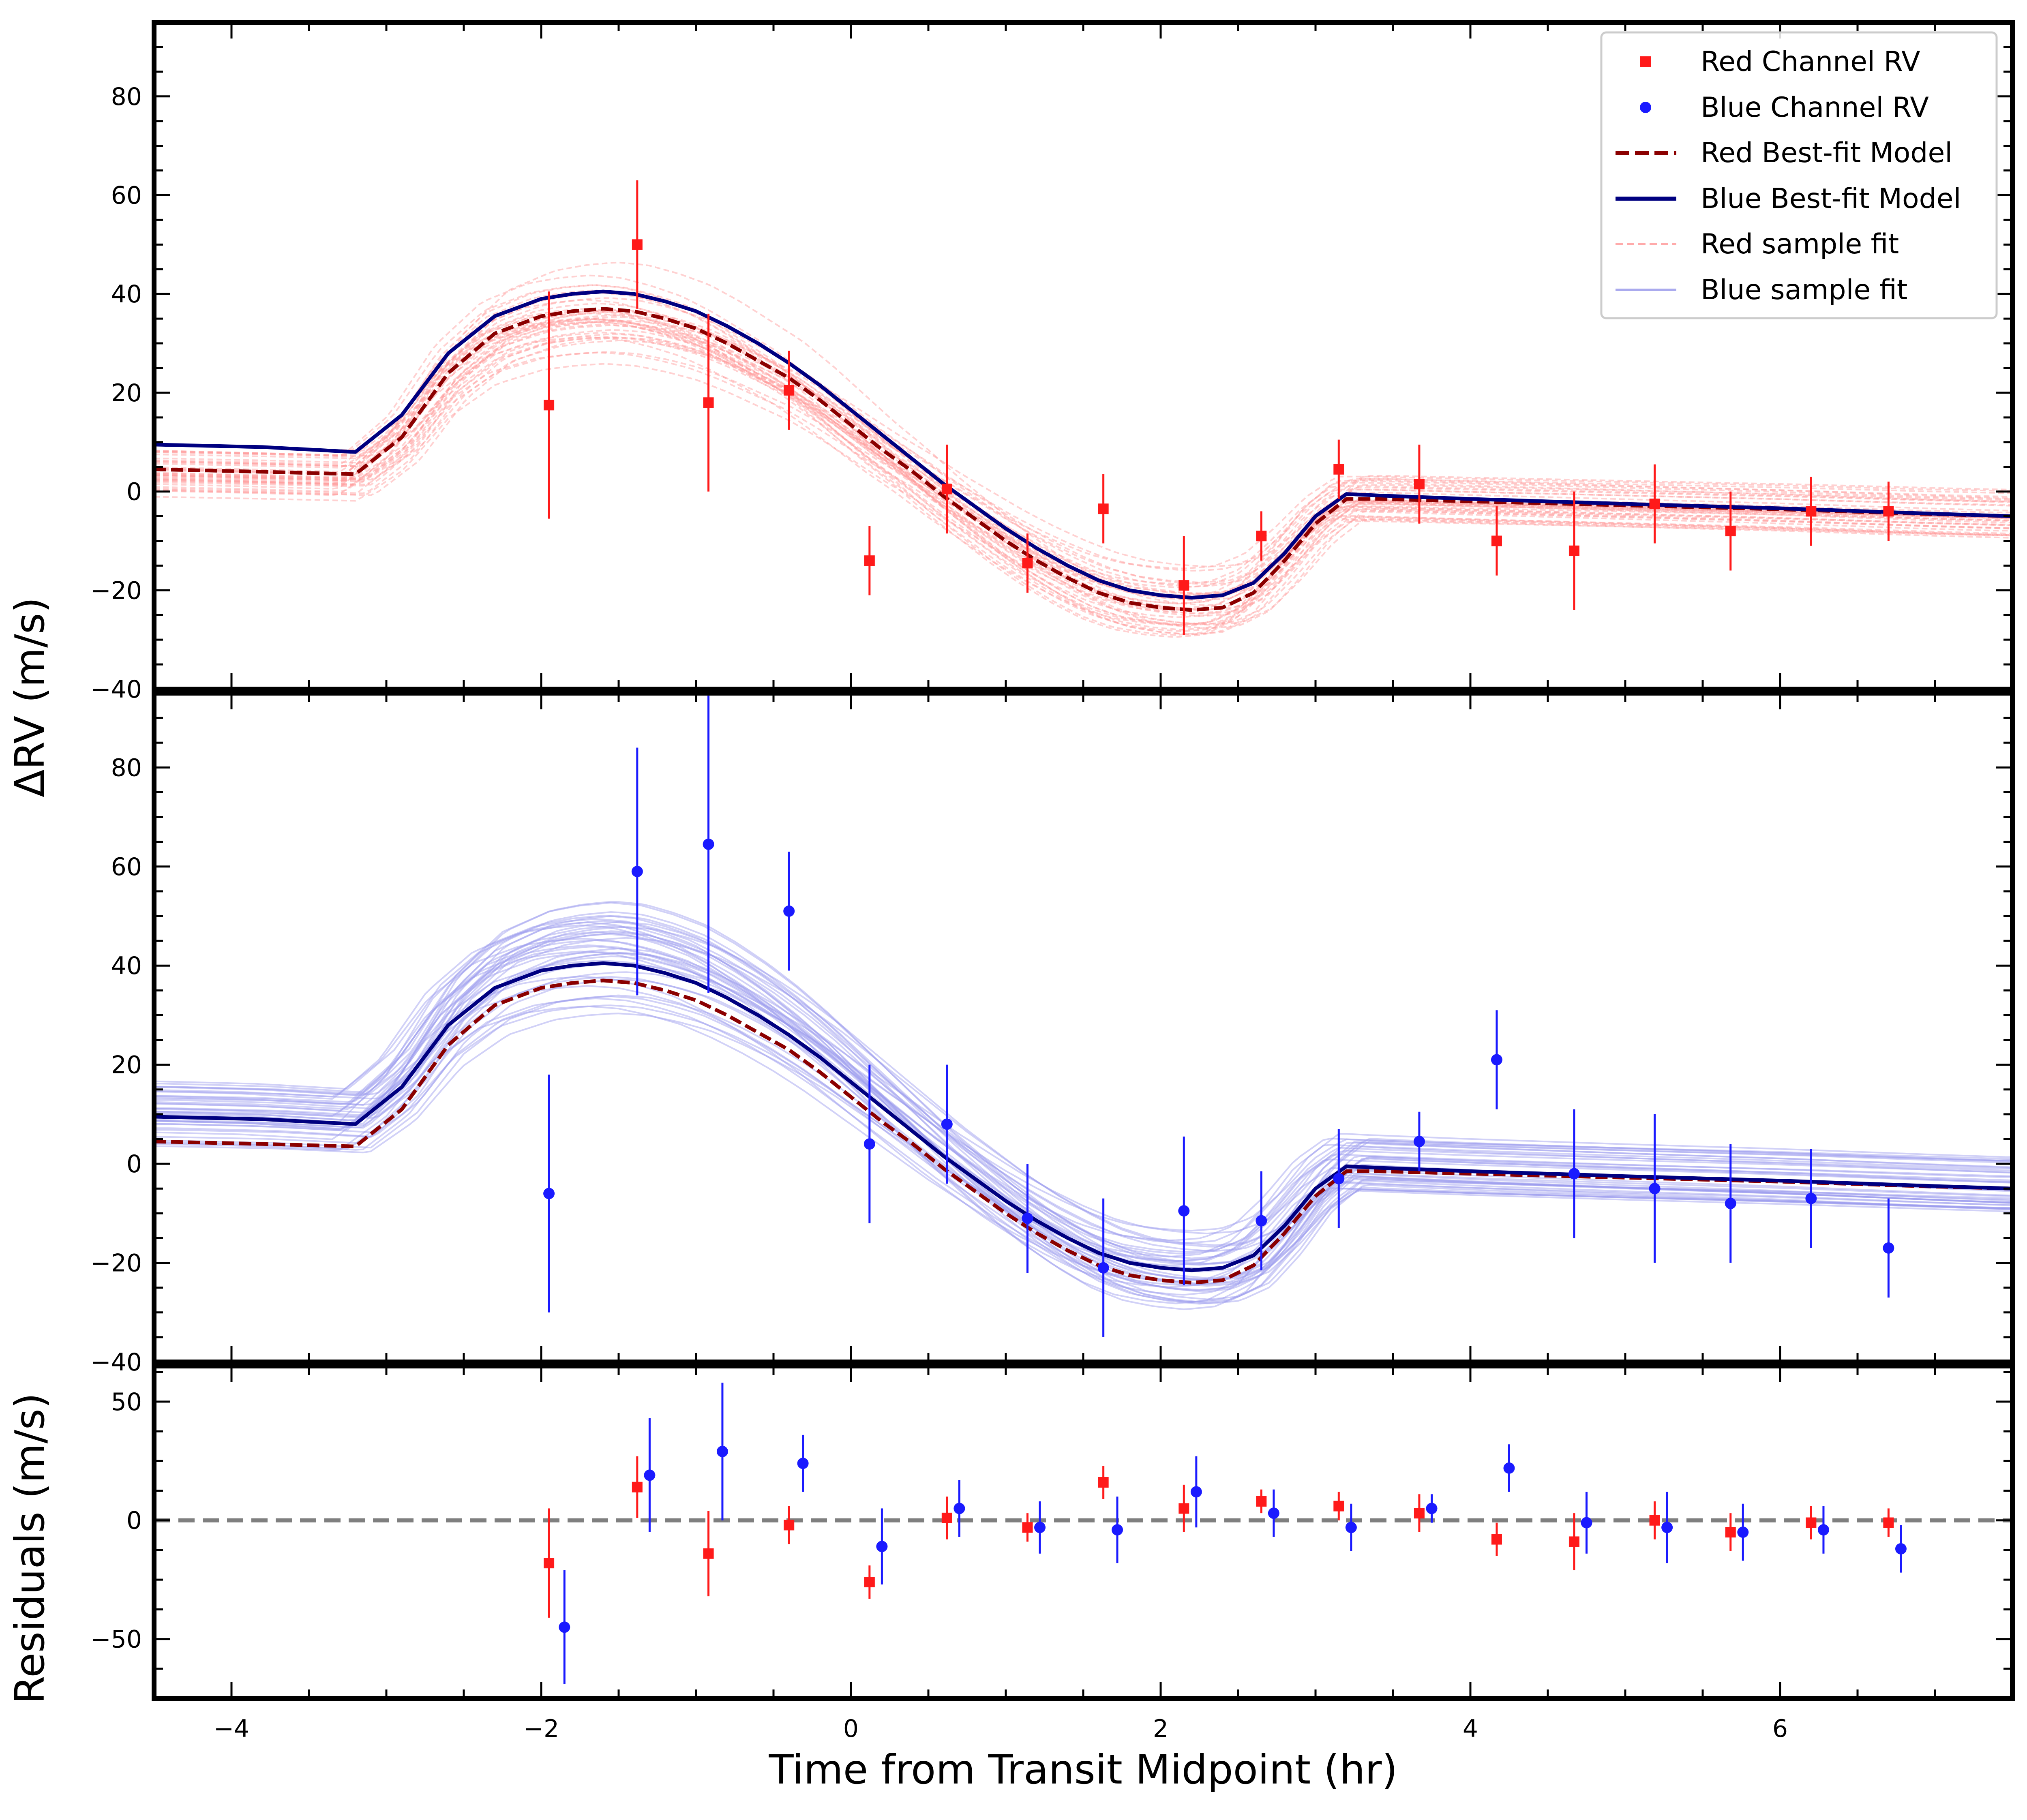  I want to click on x-tick-label: 4, so click(1470, 1729).